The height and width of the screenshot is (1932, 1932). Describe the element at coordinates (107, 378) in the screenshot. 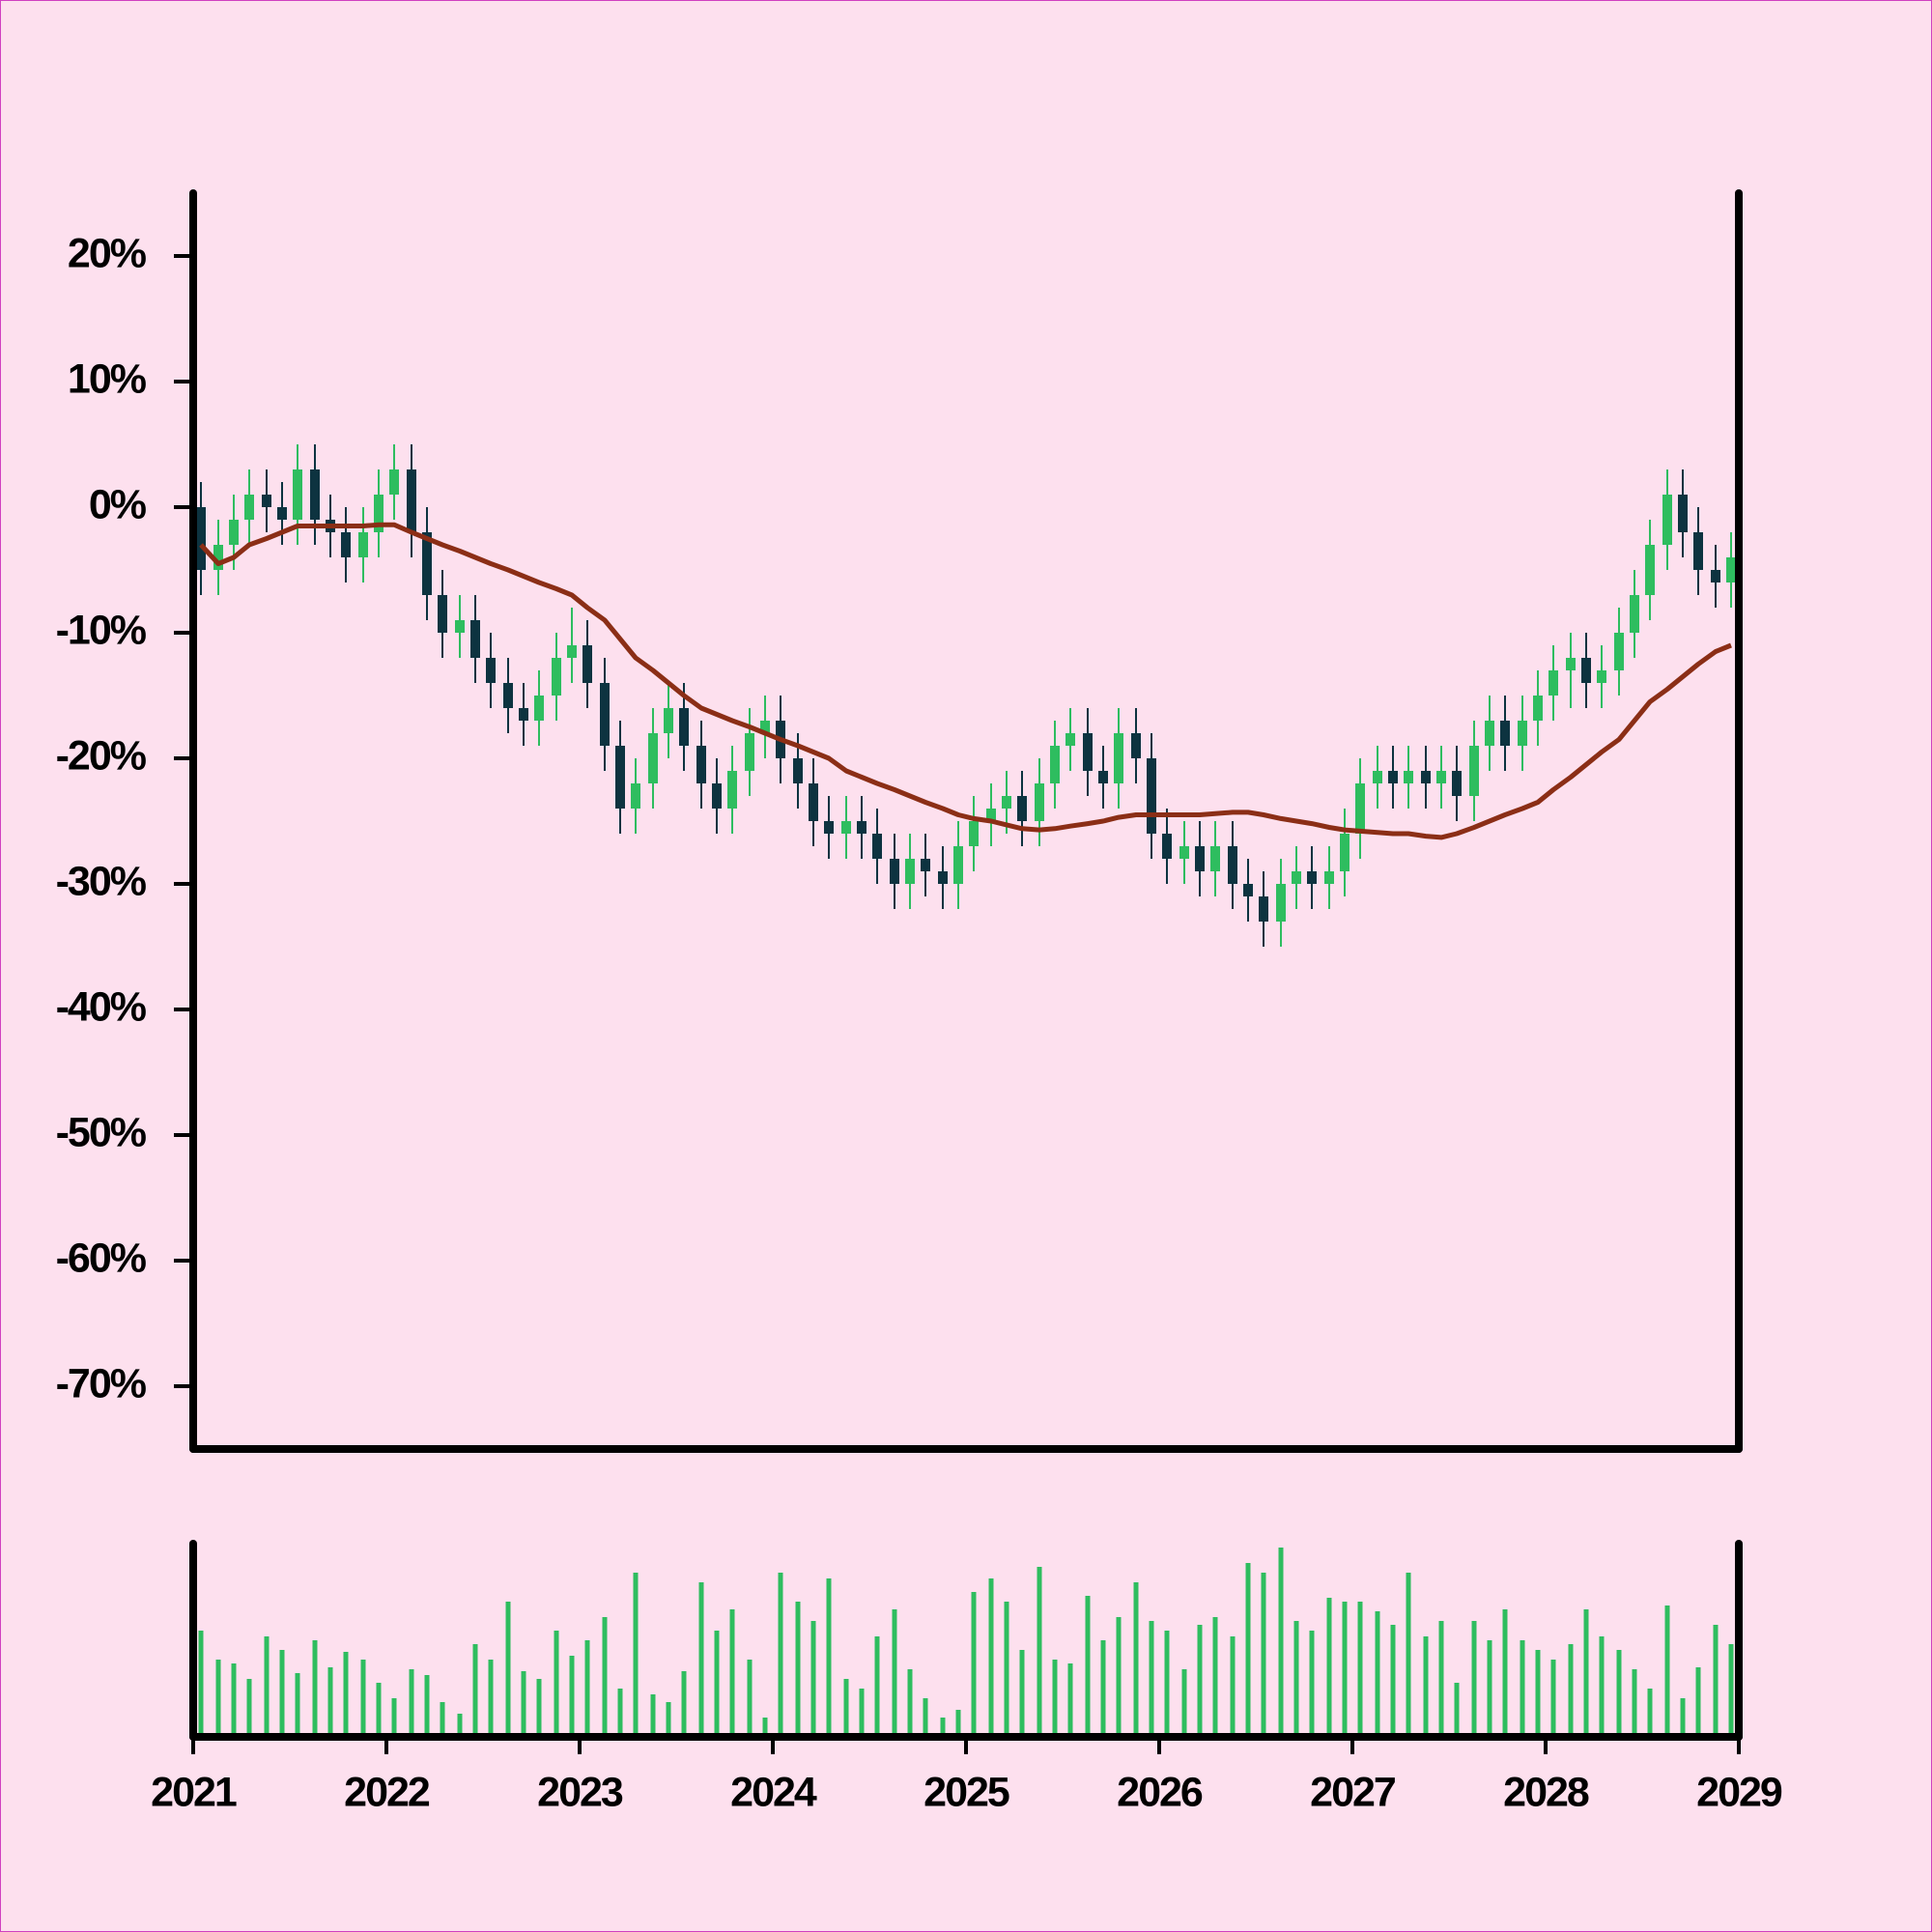

I see `y-tick-label: 10%` at that location.